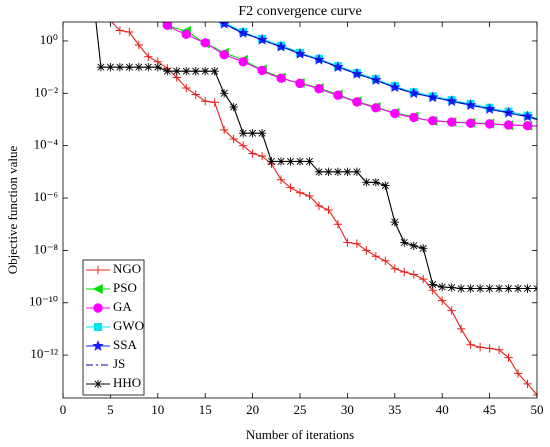 The height and width of the screenshot is (447, 550). What do you see at coordinates (110, 409) in the screenshot?
I see `x-tick-label: 5` at bounding box center [110, 409].